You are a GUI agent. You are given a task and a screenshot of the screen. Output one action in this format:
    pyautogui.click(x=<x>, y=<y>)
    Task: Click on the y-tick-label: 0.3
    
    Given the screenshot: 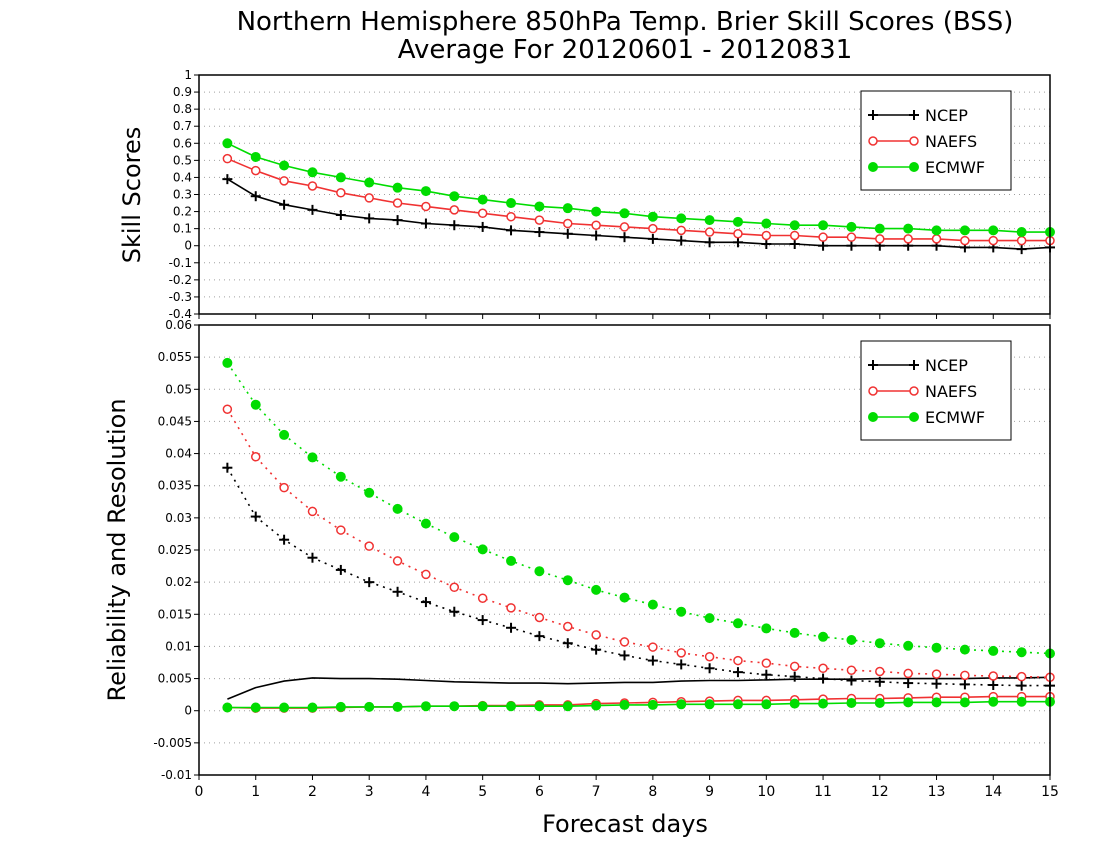 What is the action you would take?
    pyautogui.click(x=182, y=195)
    